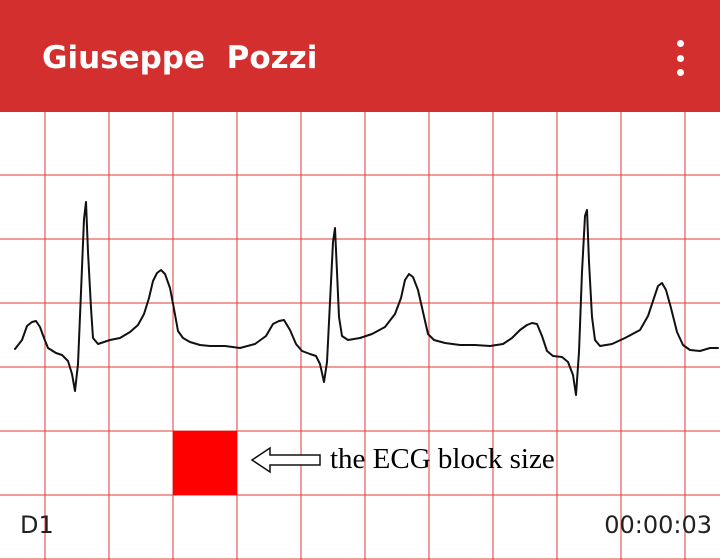 The image size is (720, 560). Describe the element at coordinates (285, 460) in the screenshot. I see `left-arrow-outline-icon` at that location.